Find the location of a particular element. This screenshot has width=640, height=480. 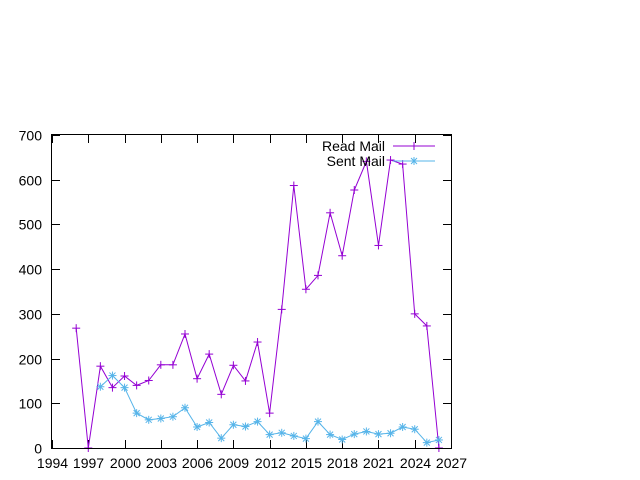

x-tick-label: 2003 is located at coordinates (161, 463).